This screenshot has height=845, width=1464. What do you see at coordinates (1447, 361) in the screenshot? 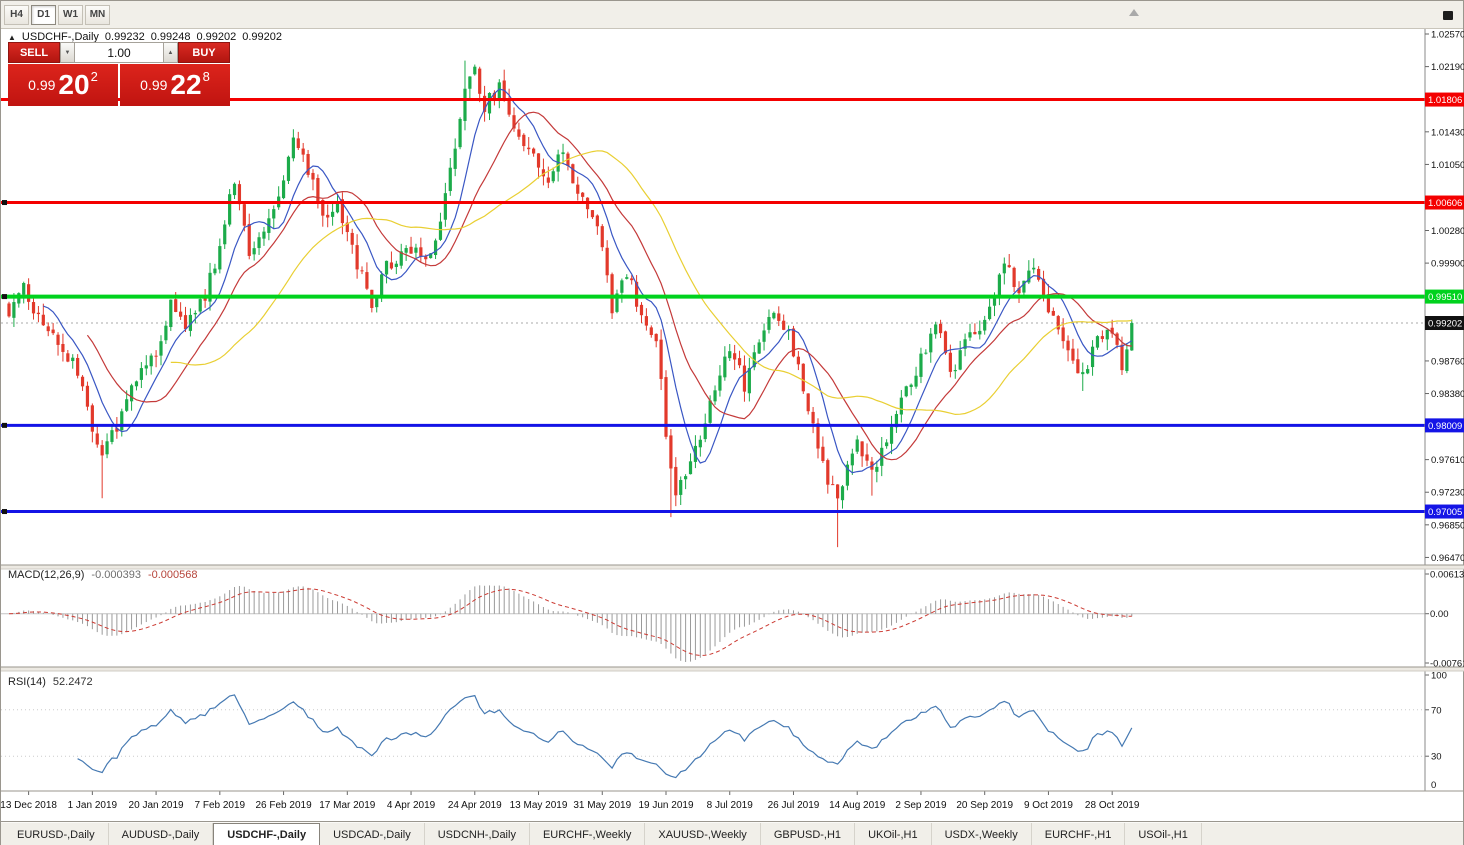
I see `svg-text: 0.98760` at bounding box center [1447, 361].